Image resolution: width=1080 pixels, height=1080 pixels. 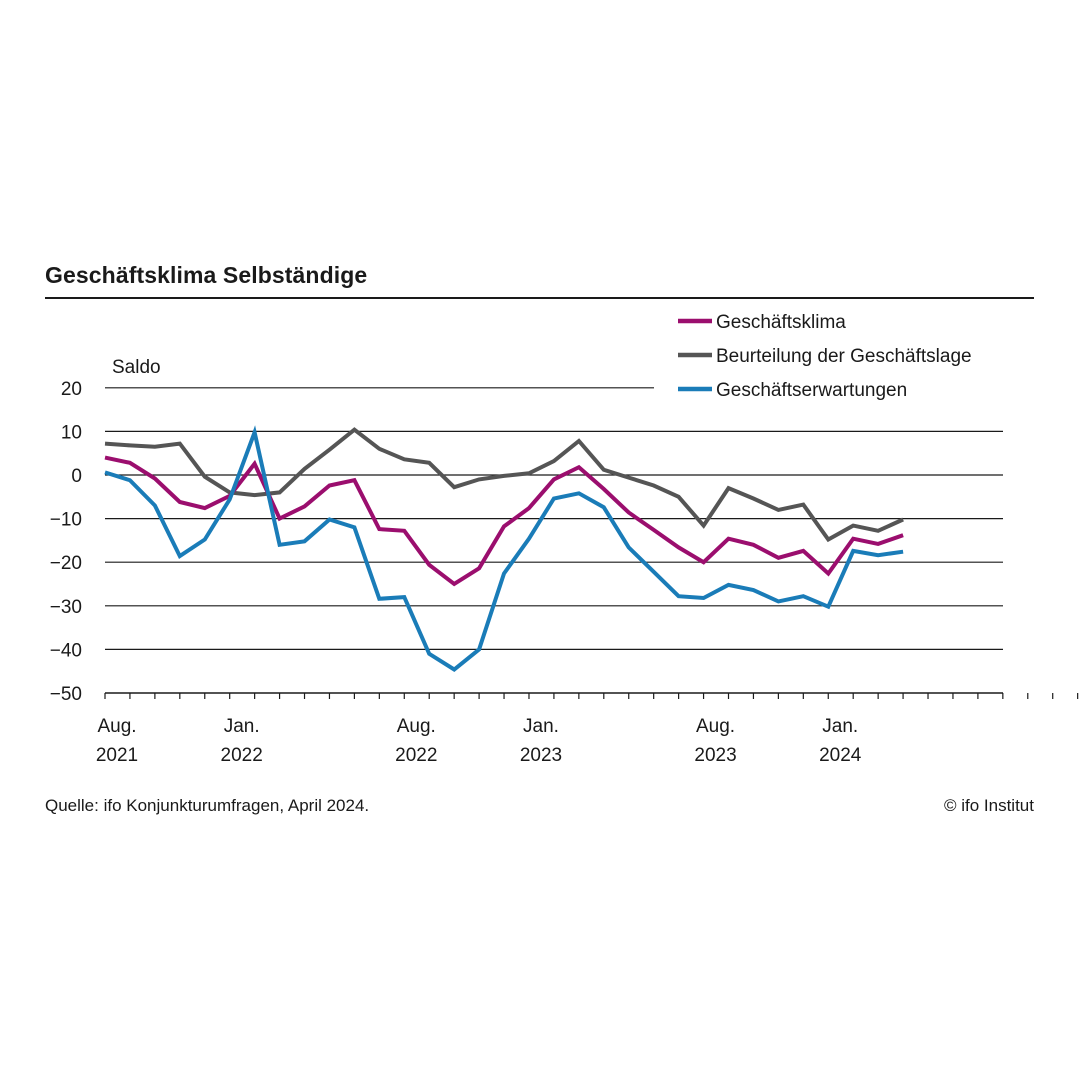 I want to click on y-tick-label: 0, so click(x=76, y=476).